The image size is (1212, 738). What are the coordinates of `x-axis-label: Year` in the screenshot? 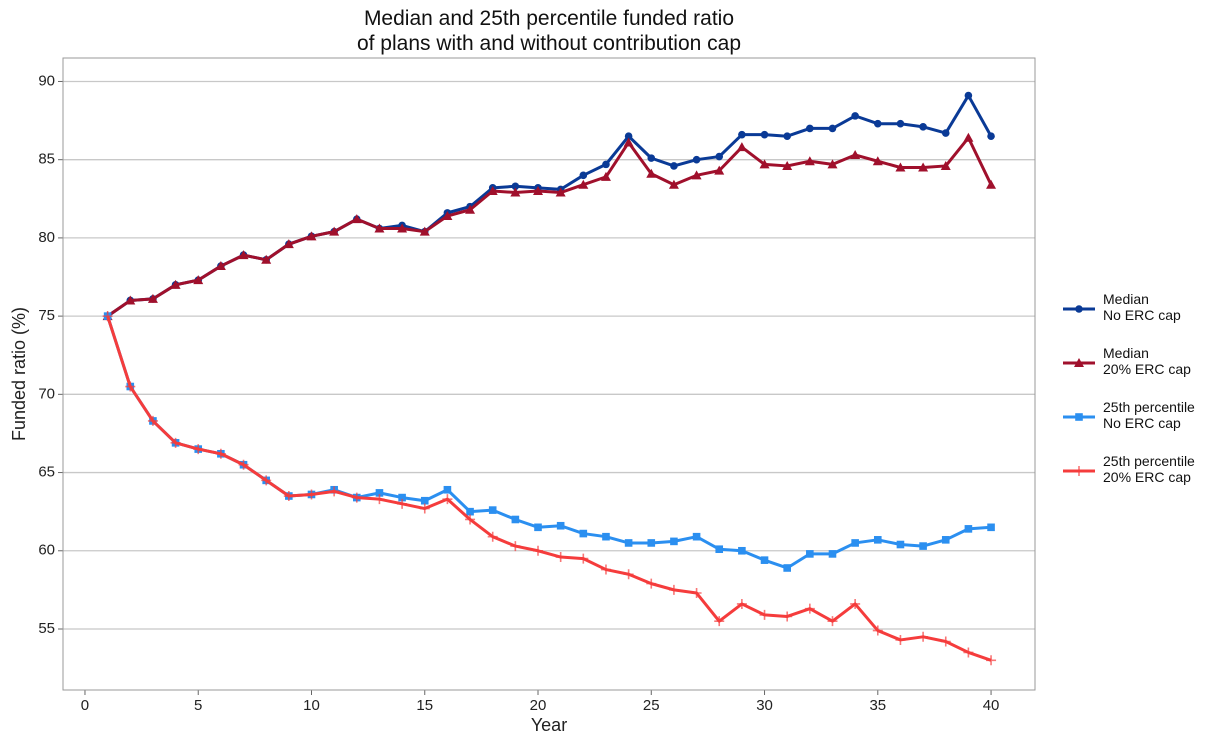 It's located at (549, 725).